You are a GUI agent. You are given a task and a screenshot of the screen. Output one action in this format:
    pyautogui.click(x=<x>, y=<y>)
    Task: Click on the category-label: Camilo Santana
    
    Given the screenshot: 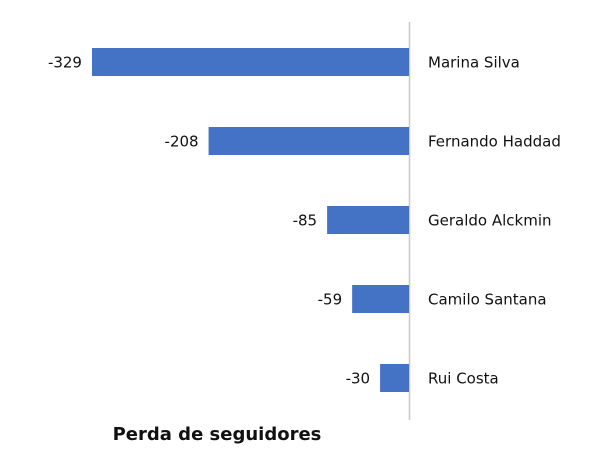 What is the action you would take?
    pyautogui.click(x=487, y=300)
    